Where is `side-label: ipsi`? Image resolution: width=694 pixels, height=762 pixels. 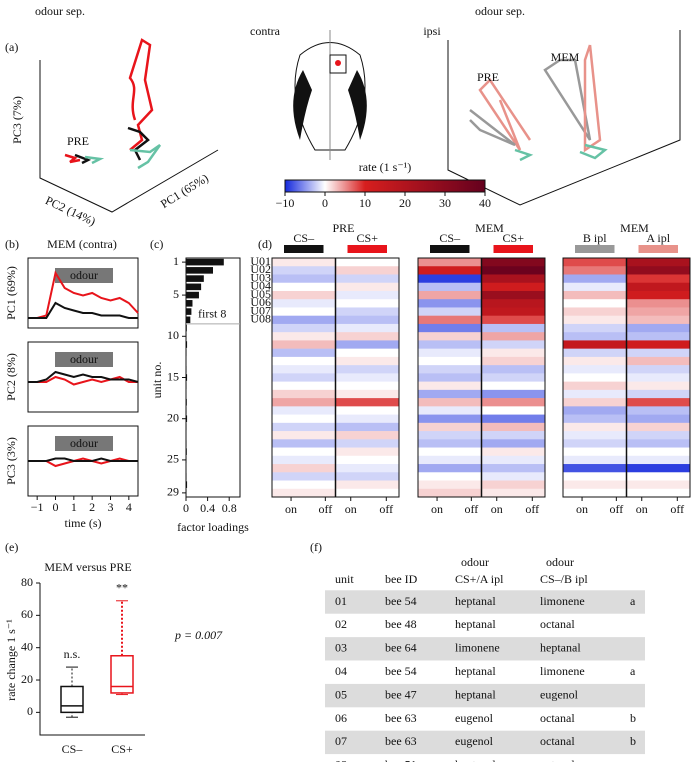 side-label: ipsi is located at coordinates (432, 31).